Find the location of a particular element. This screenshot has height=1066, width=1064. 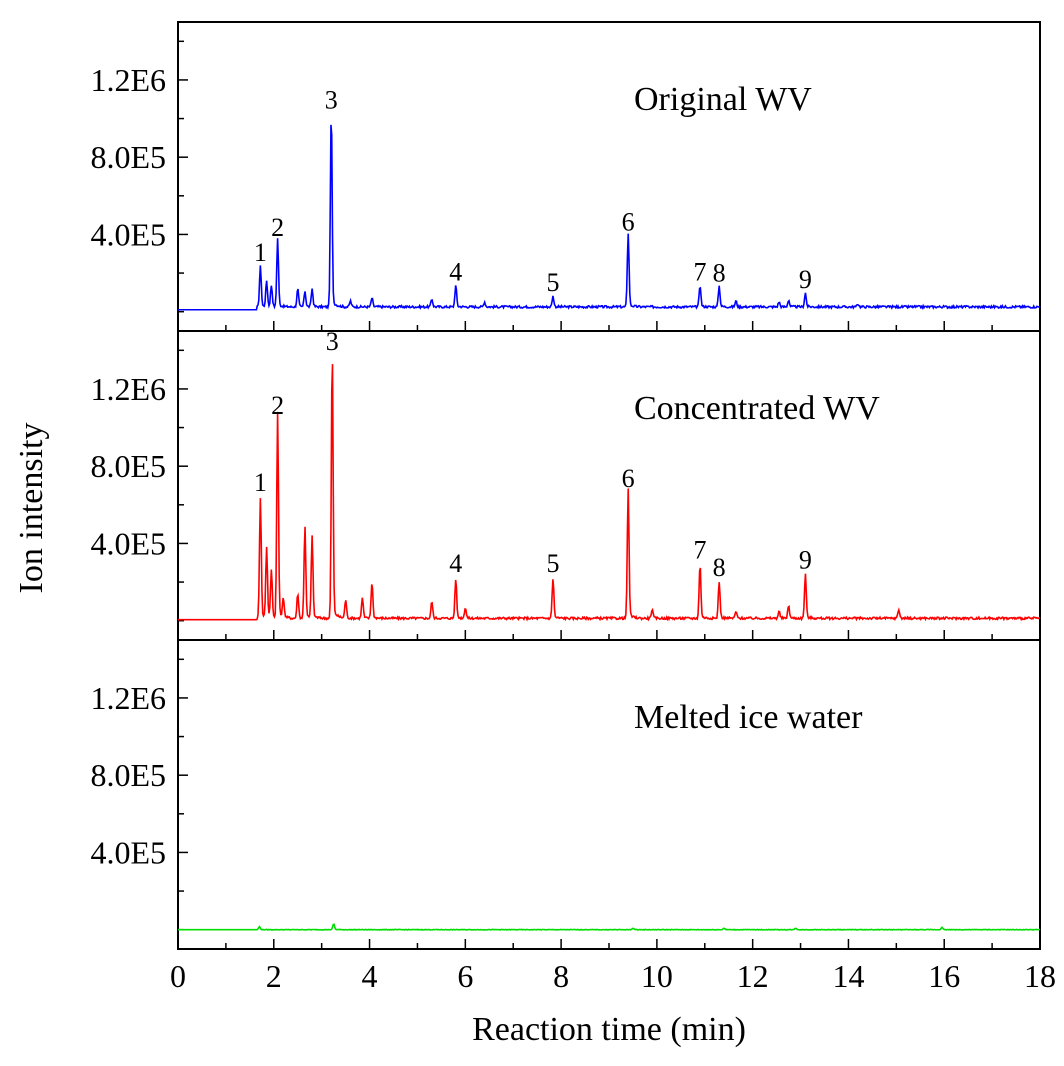

x-tick-label: 8 is located at coordinates (561, 976).